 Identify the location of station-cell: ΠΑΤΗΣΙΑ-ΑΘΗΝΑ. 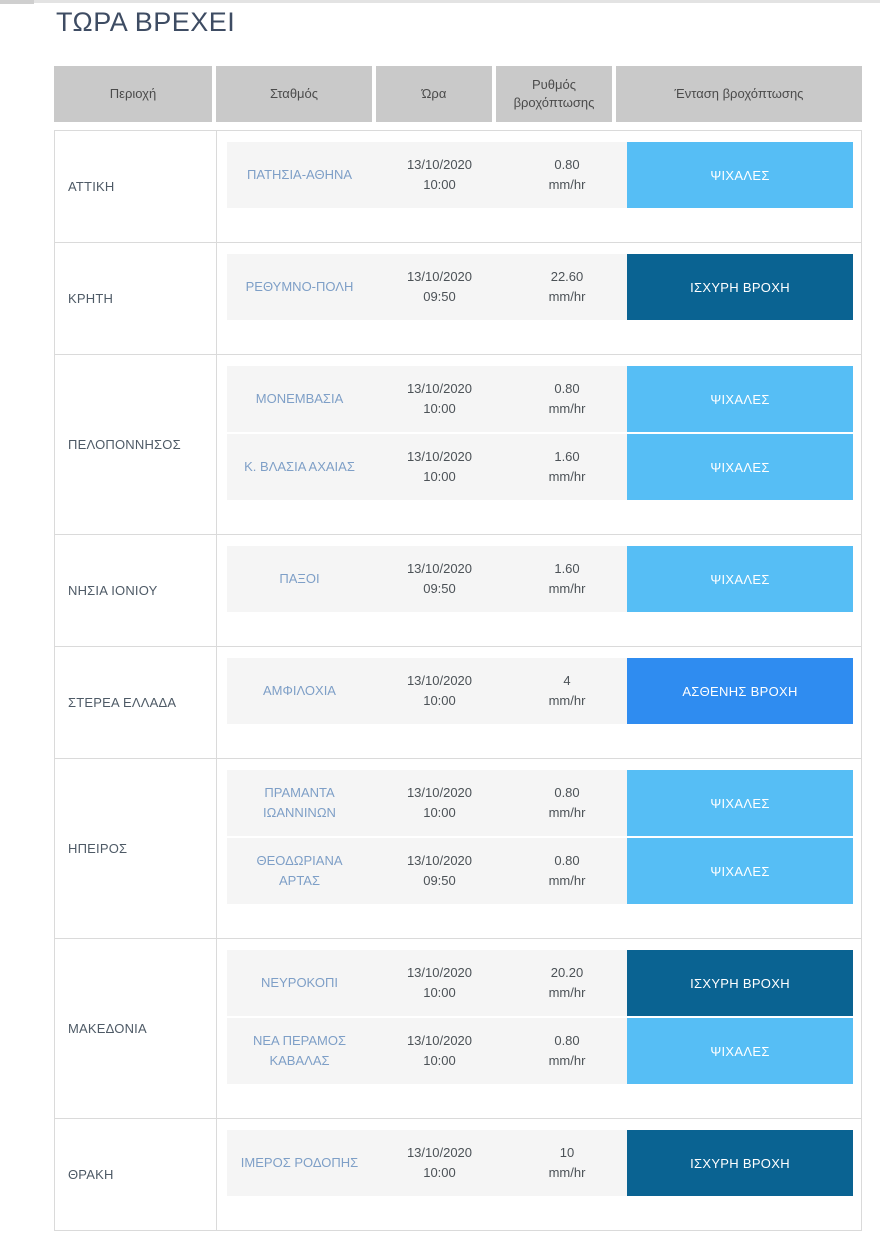
(299, 175).